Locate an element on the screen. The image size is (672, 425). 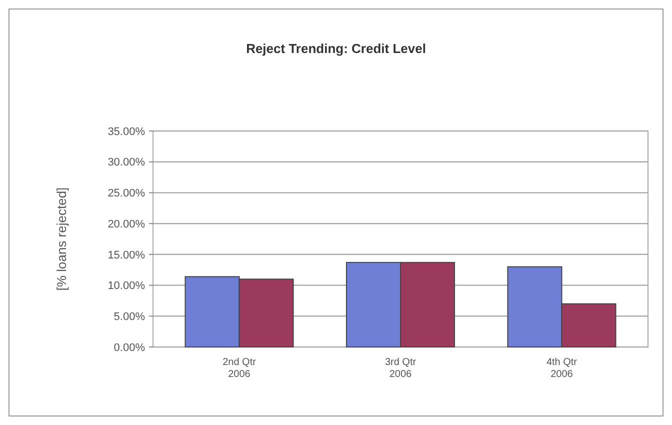
y-tick-label: 0.00% is located at coordinates (130, 348).